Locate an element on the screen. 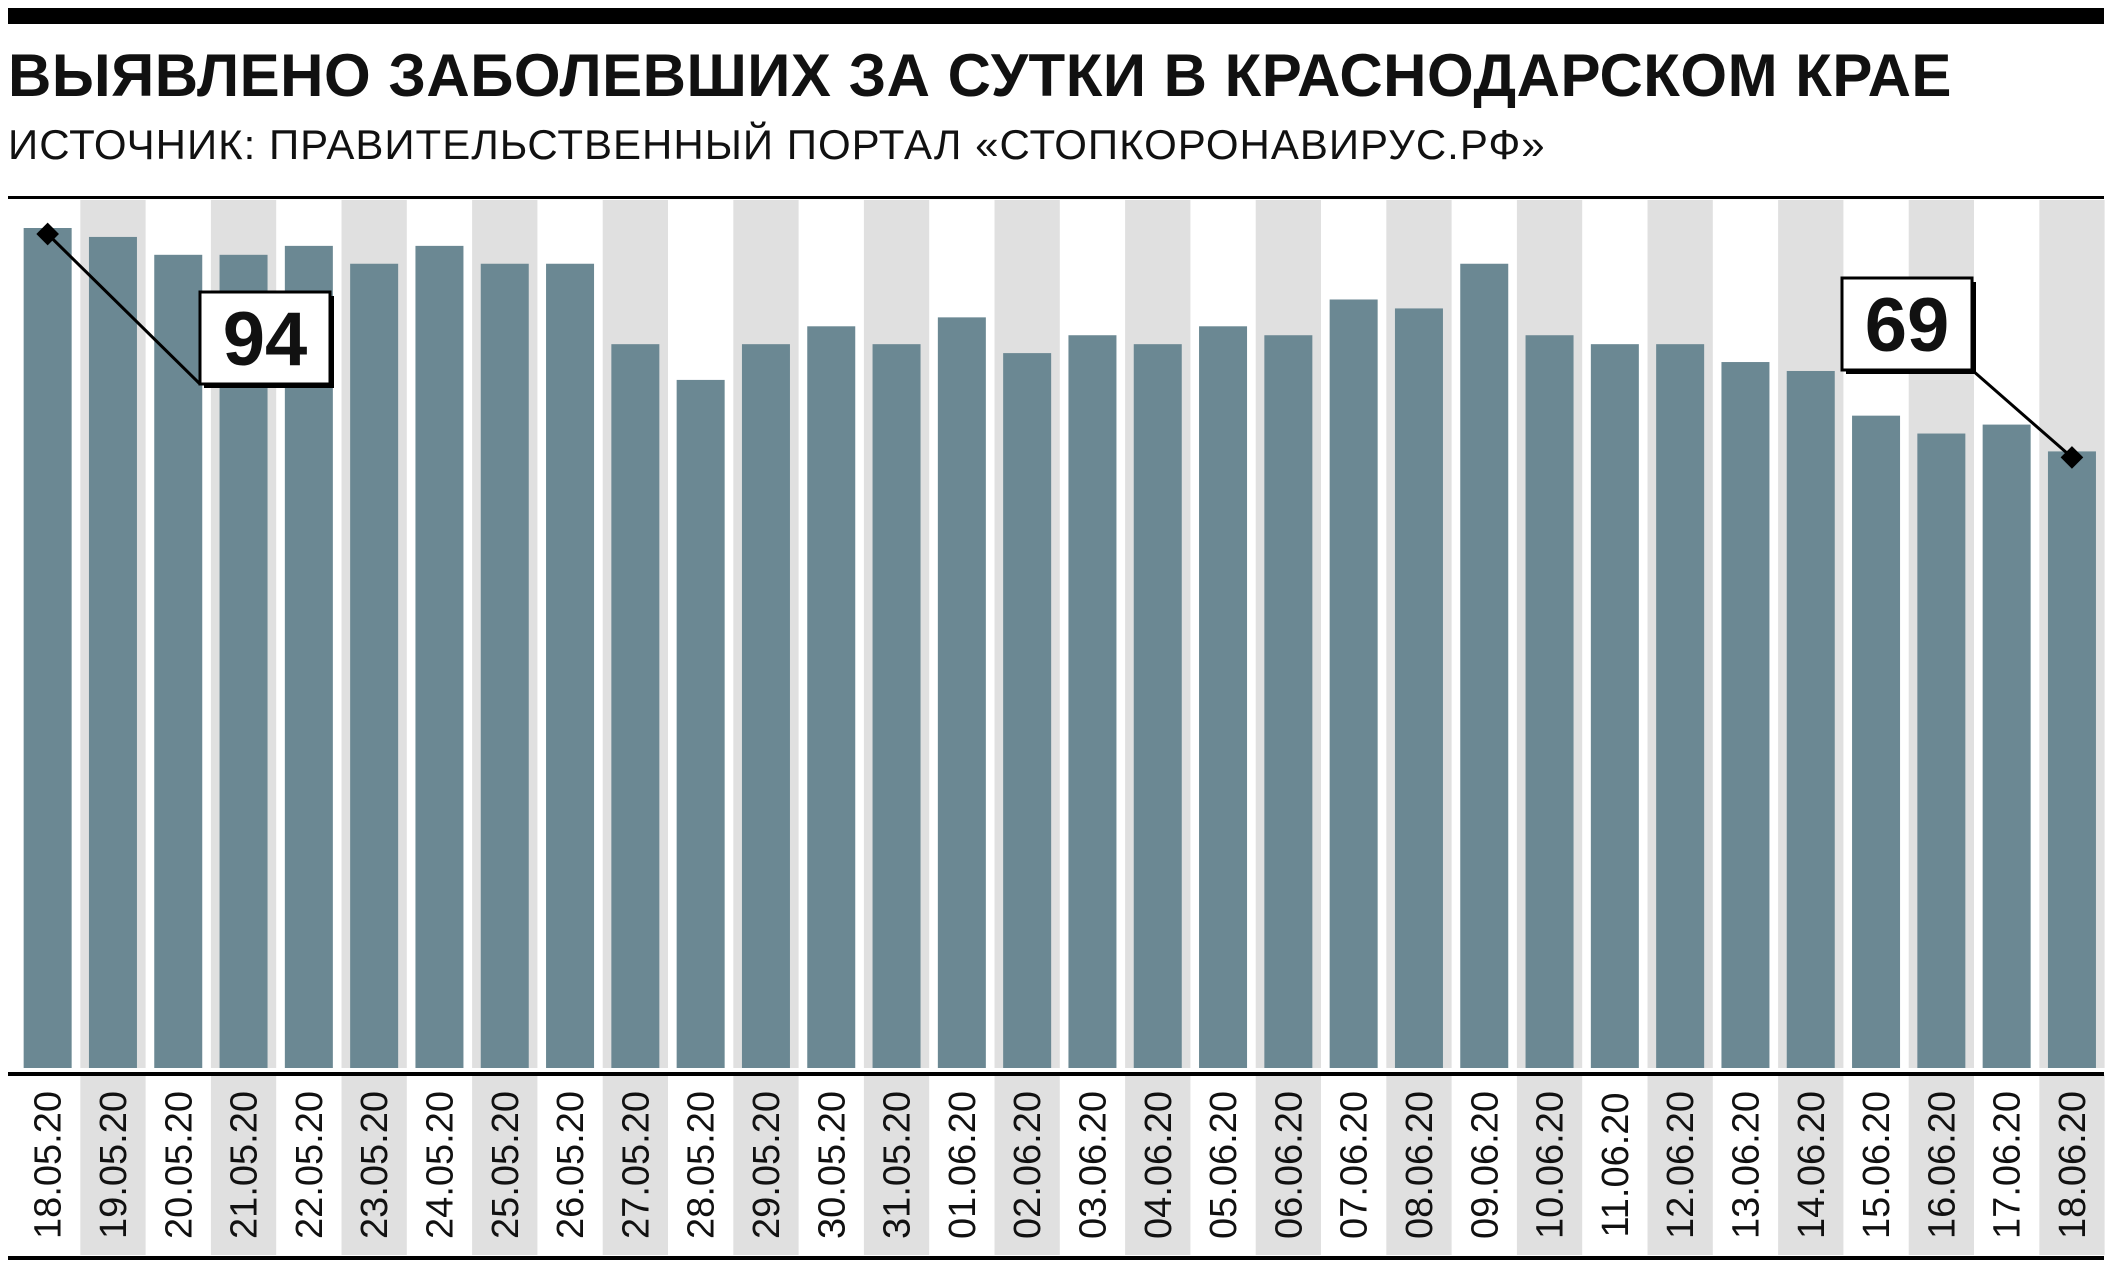  x-tick-label: 10.06.20 is located at coordinates (1551, 1165).